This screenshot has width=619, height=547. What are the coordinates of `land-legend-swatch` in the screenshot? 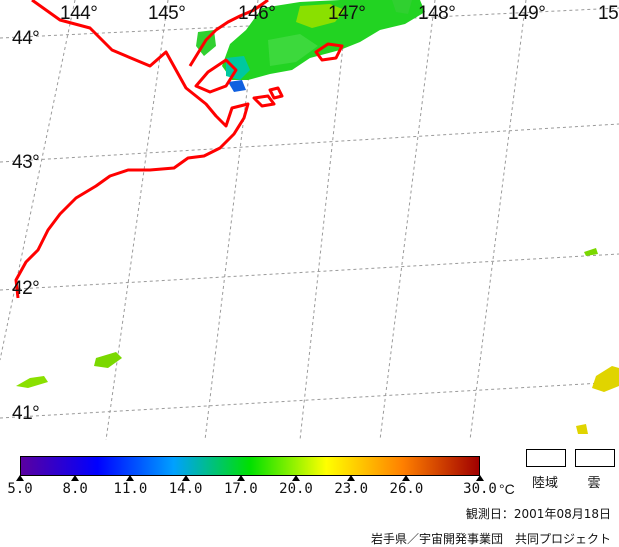 It's located at (546, 458).